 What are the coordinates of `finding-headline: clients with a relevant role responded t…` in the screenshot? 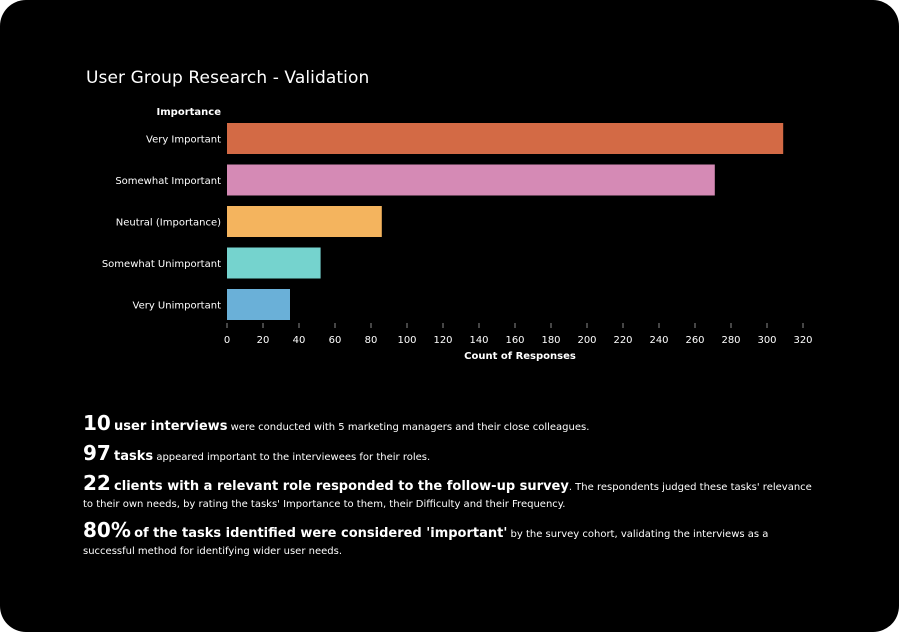 It's located at (341, 486).